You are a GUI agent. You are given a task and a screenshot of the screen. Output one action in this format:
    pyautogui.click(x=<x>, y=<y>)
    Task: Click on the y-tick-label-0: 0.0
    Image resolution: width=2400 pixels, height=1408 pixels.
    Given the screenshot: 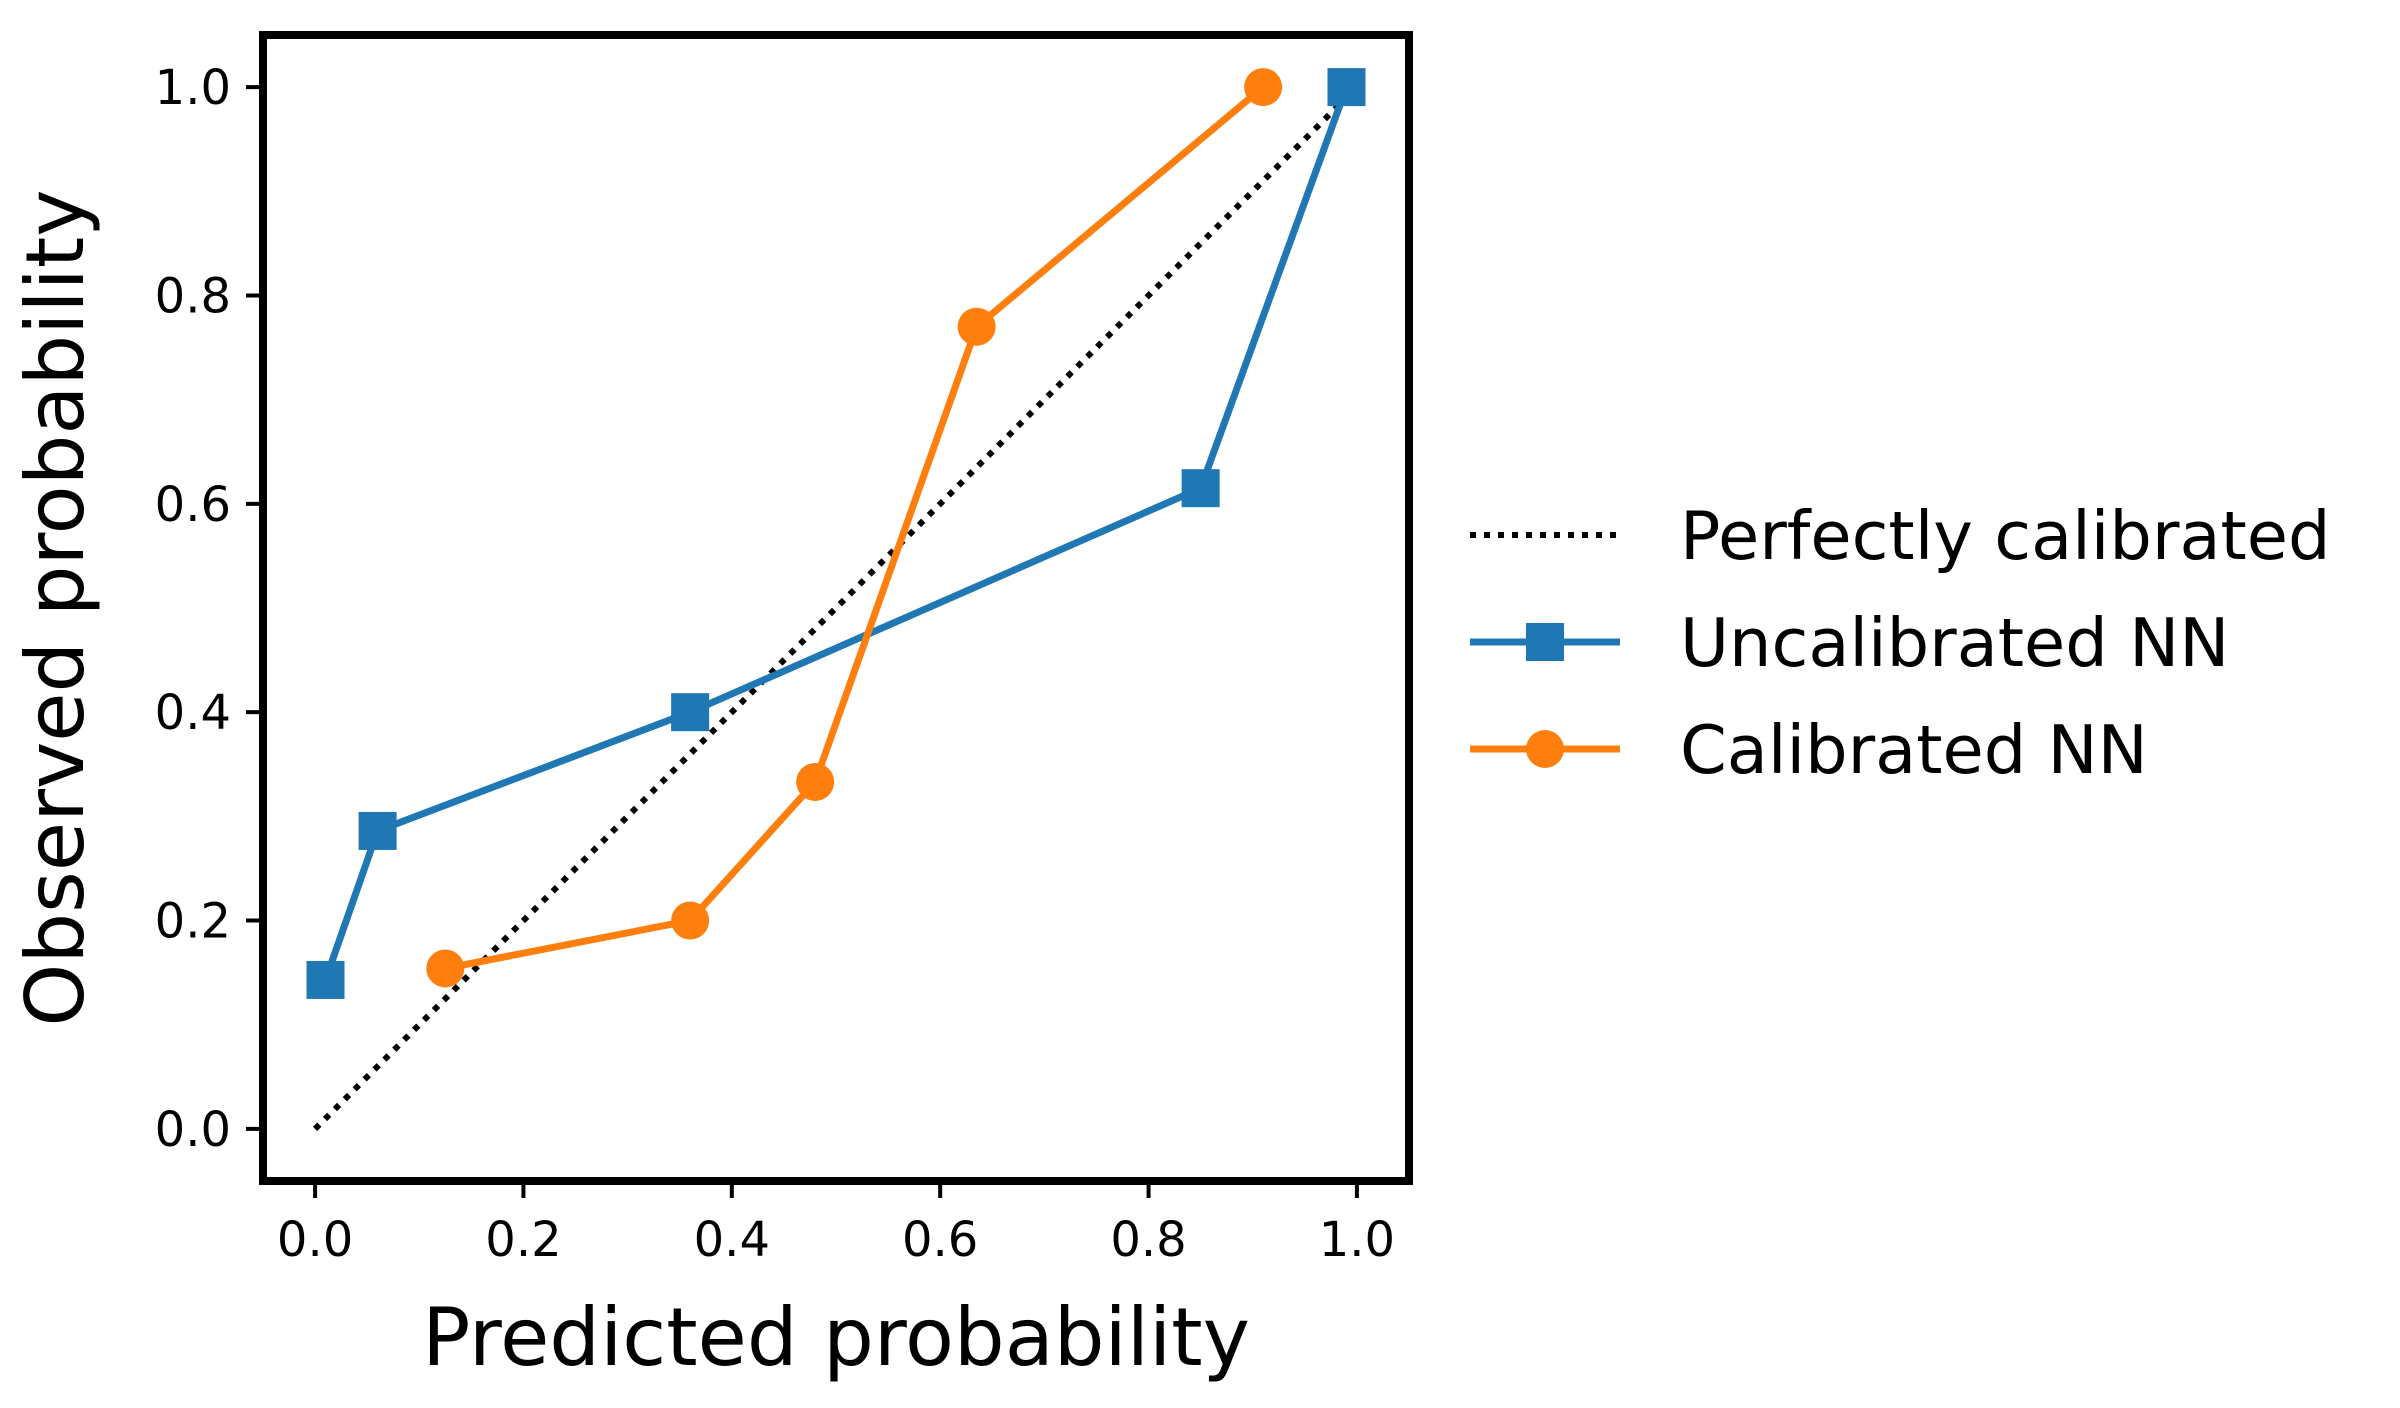 What is the action you would take?
    pyautogui.click(x=193, y=1130)
    